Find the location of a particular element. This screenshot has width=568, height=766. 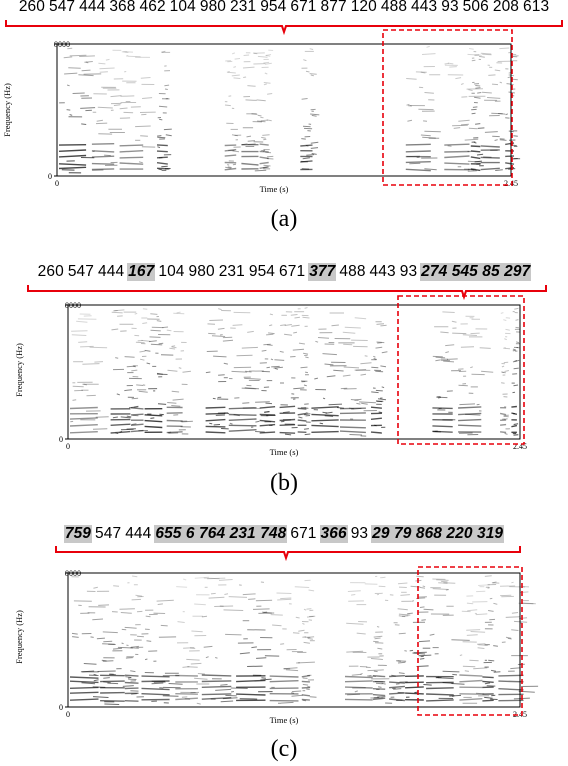

brace-c is located at coordinates (288, 554).